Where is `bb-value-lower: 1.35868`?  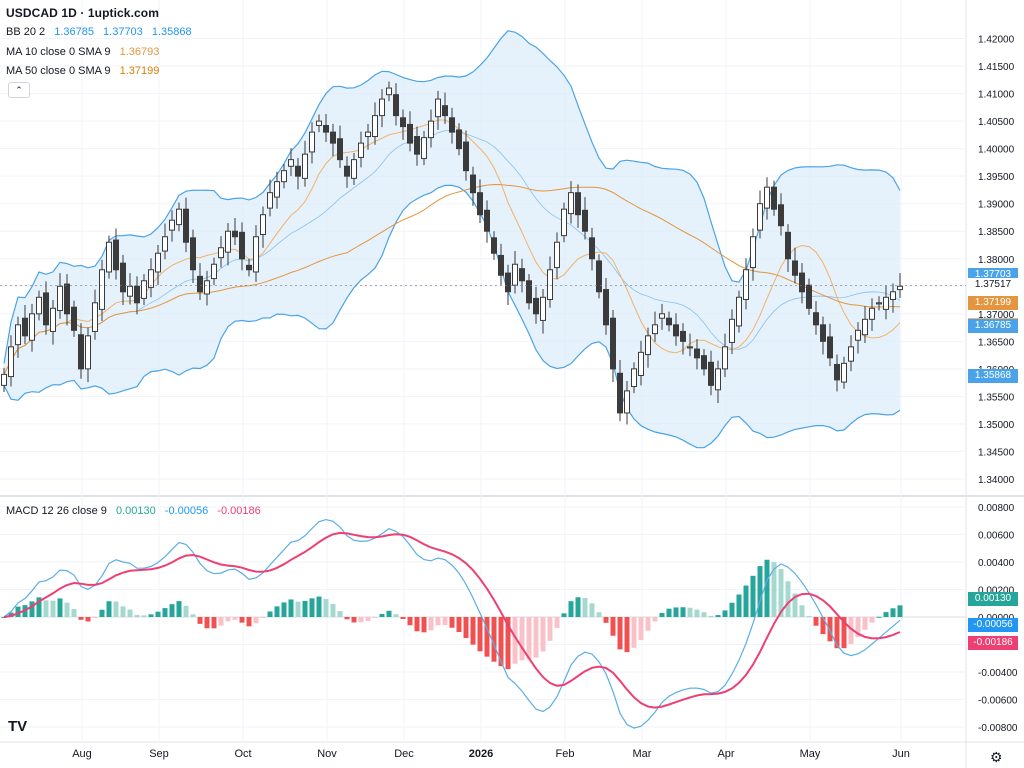 bb-value-lower: 1.35868 is located at coordinates (171, 32).